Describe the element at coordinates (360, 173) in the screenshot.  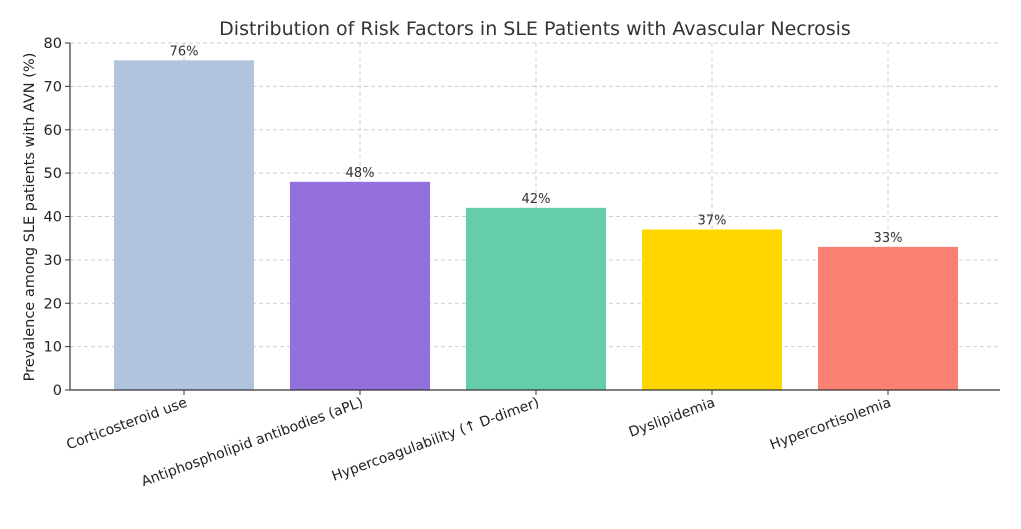
I see `bar-data-label: 48%` at that location.